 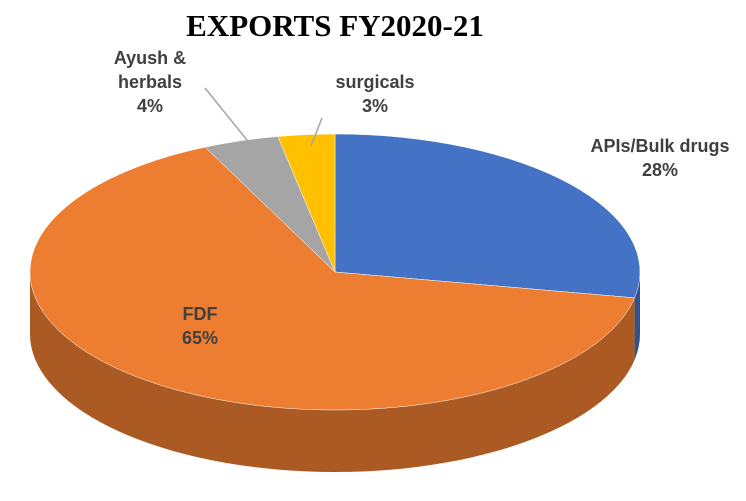 I want to click on data-label: APIs/Bulk drugs 28%, so click(x=658, y=158).